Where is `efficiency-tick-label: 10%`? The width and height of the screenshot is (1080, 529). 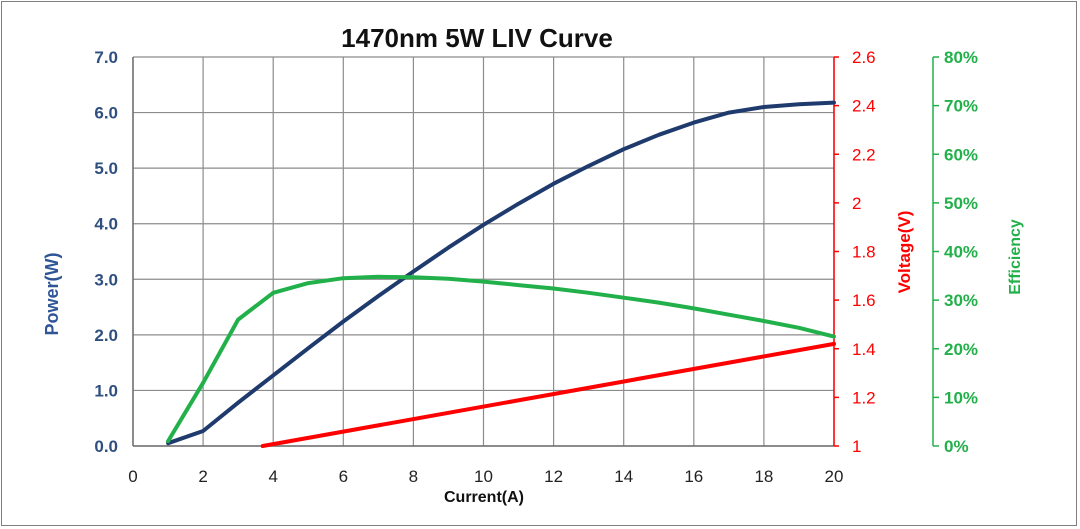 efficiency-tick-label: 10% is located at coordinates (961, 397).